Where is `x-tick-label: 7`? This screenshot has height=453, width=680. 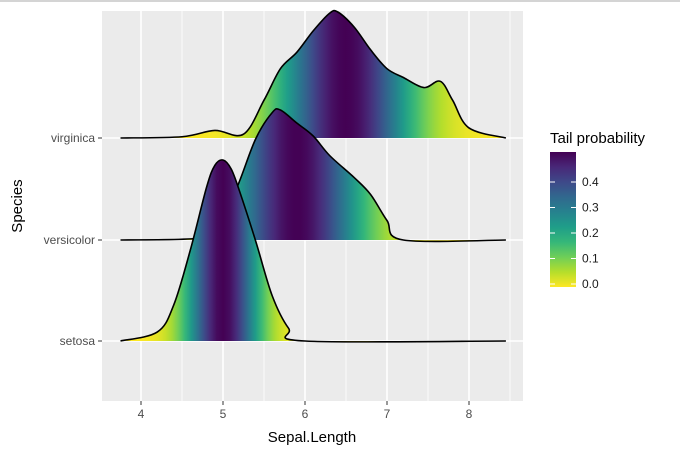
x-tick-label: 7 is located at coordinates (387, 414).